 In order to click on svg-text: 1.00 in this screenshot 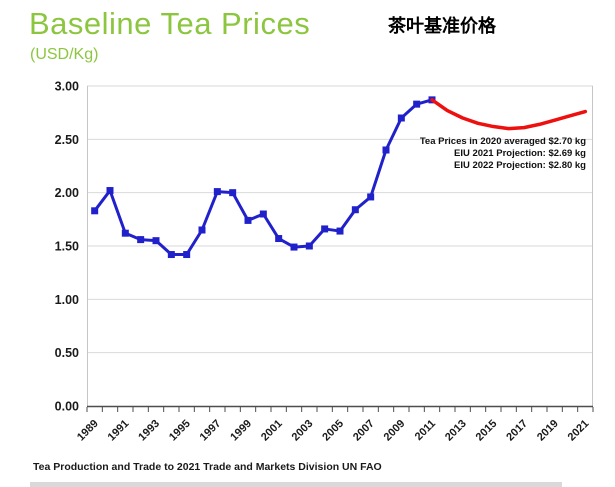, I will do `click(67, 300)`.